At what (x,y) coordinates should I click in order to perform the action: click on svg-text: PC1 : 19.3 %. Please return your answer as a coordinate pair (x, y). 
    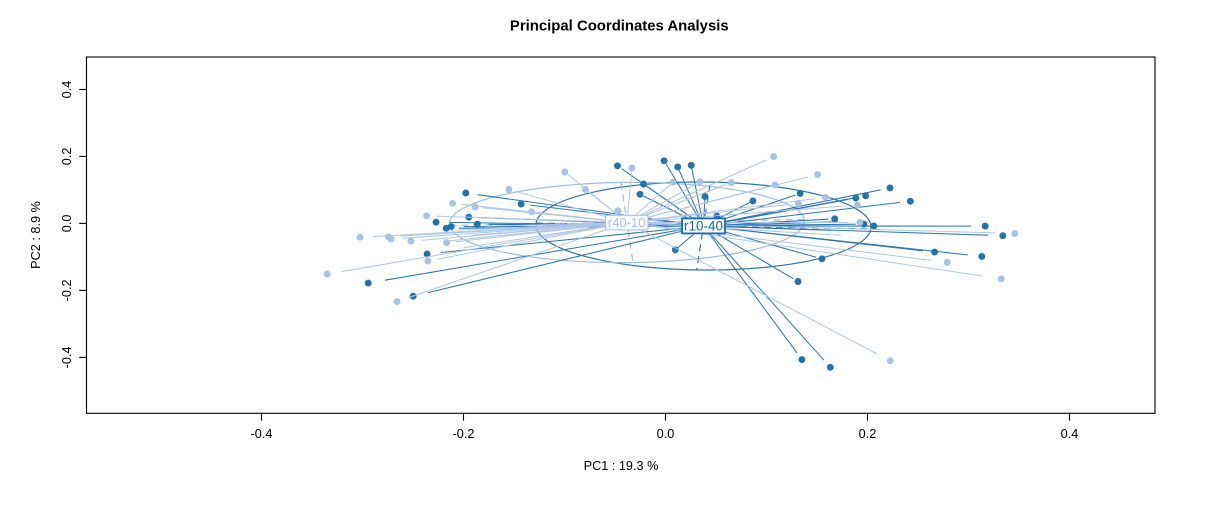
    Looking at the image, I should click on (621, 466).